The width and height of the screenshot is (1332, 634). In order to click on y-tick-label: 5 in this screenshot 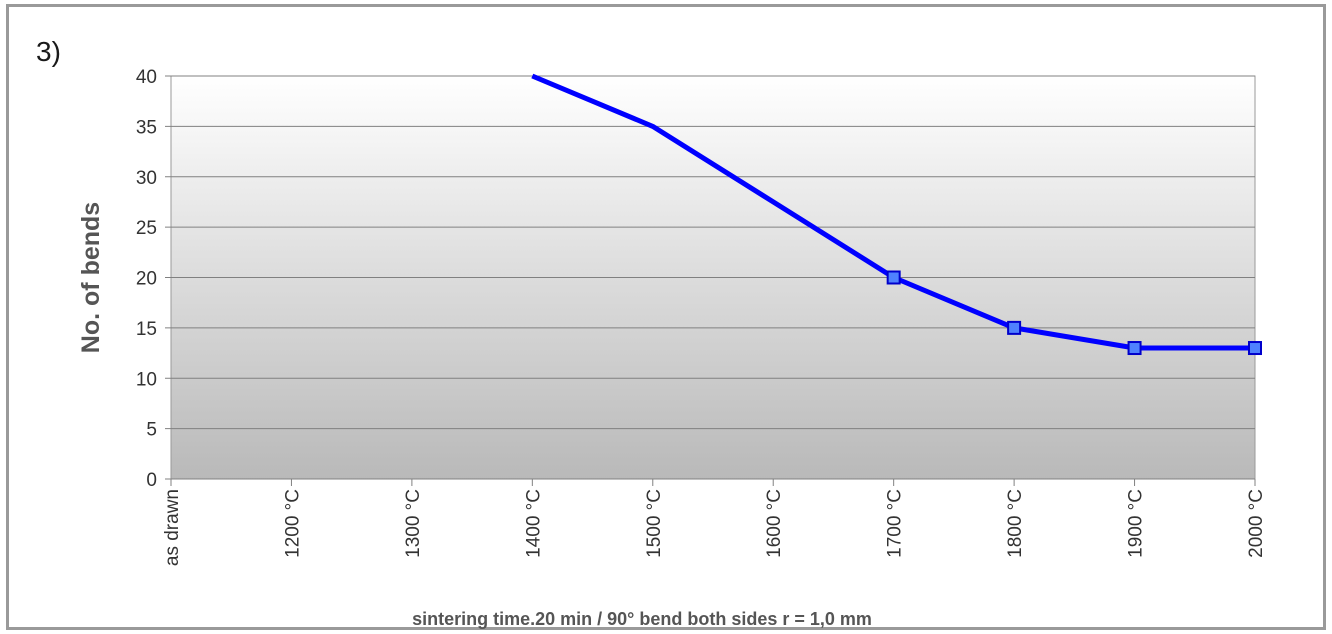, I will do `click(151, 430)`.